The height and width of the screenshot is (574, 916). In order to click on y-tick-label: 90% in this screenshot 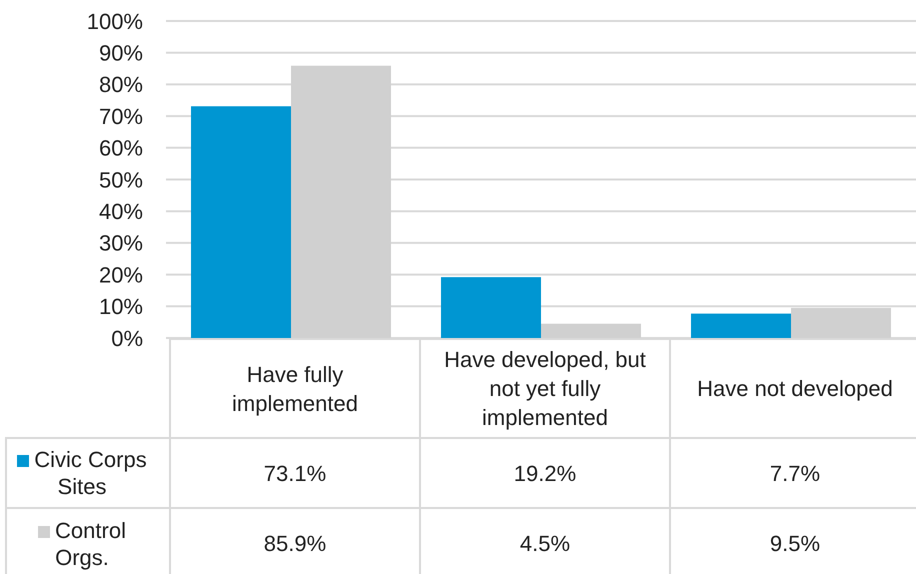, I will do `click(120, 53)`.